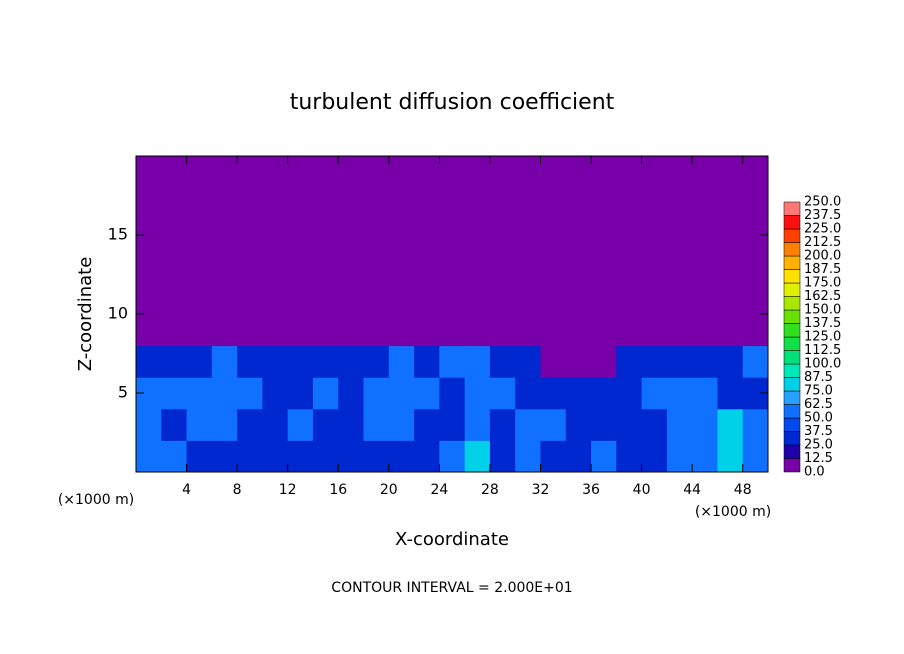  Describe the element at coordinates (186, 490) in the screenshot. I see `x-tick-label: 4` at that location.